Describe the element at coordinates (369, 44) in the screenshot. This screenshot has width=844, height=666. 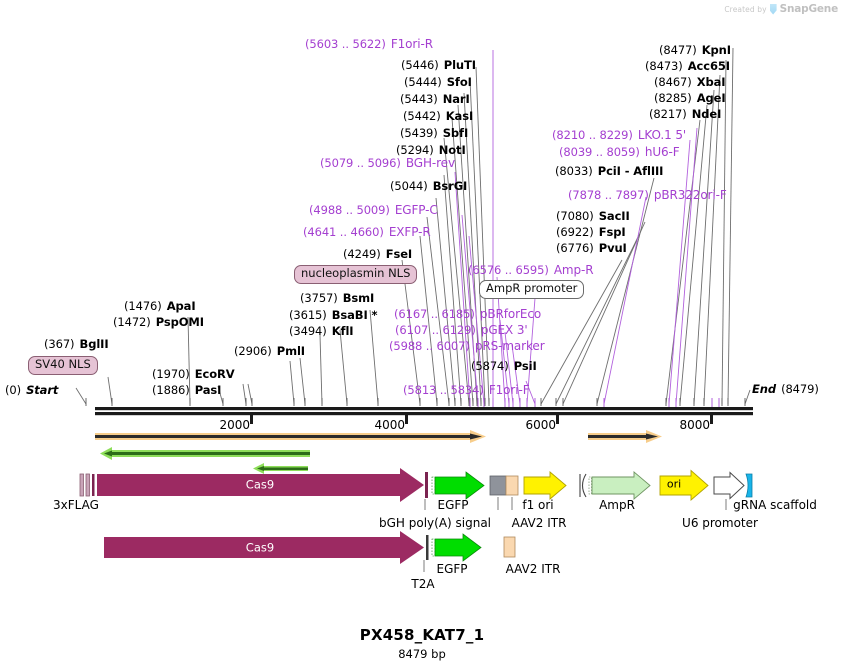
I see `primer-label-f1ori-r: (5603 .. 5622) F1ori-R` at that location.